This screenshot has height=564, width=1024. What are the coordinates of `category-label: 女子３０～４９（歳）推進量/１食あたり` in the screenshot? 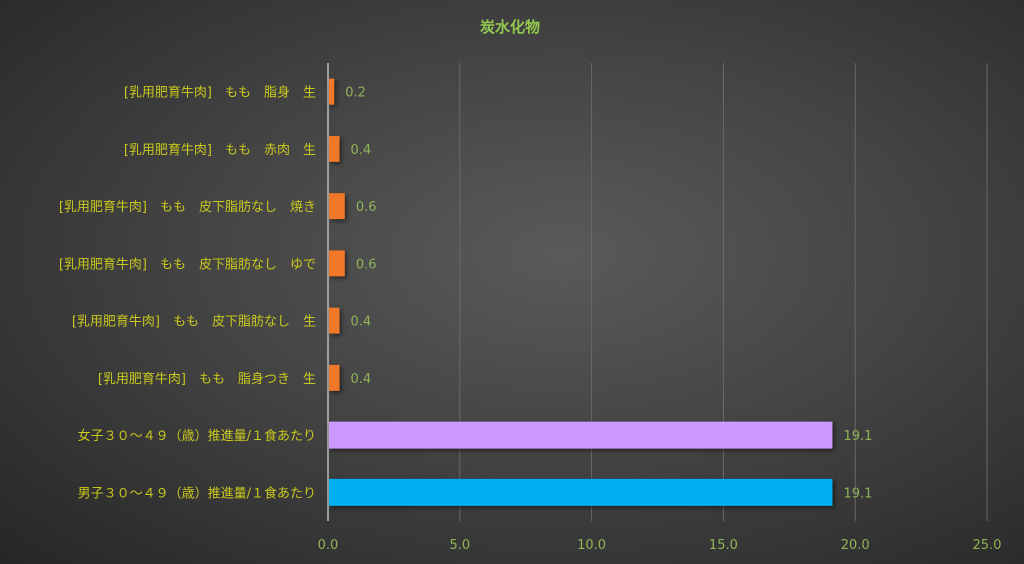 It's located at (197, 436).